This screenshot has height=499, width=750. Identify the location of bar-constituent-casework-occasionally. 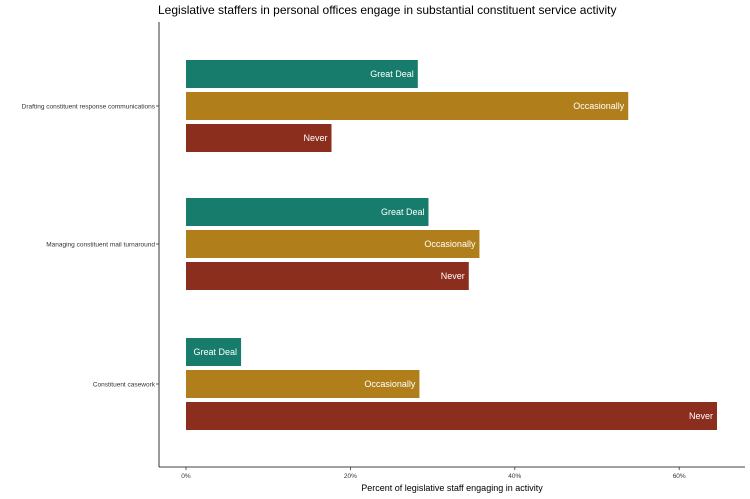
(303, 384).